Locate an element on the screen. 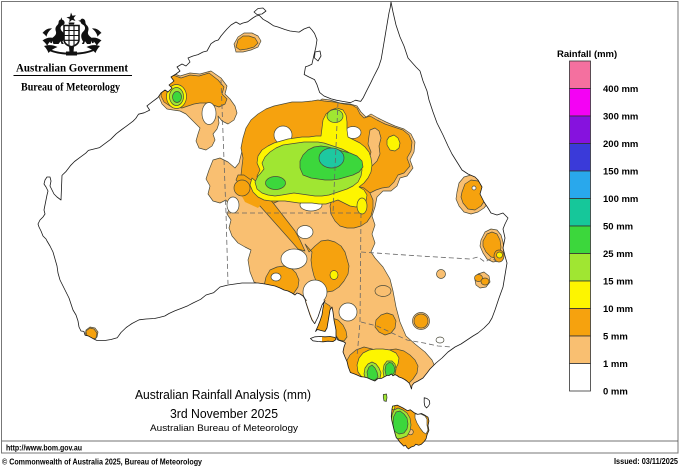 The height and width of the screenshot is (467, 680). svg-text: 5 mm is located at coordinates (615, 337).